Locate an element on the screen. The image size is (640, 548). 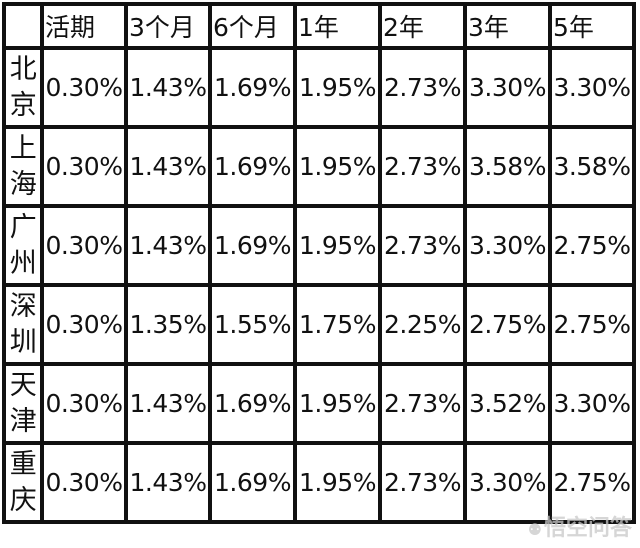
column-header: 6个月 is located at coordinates (252, 26).